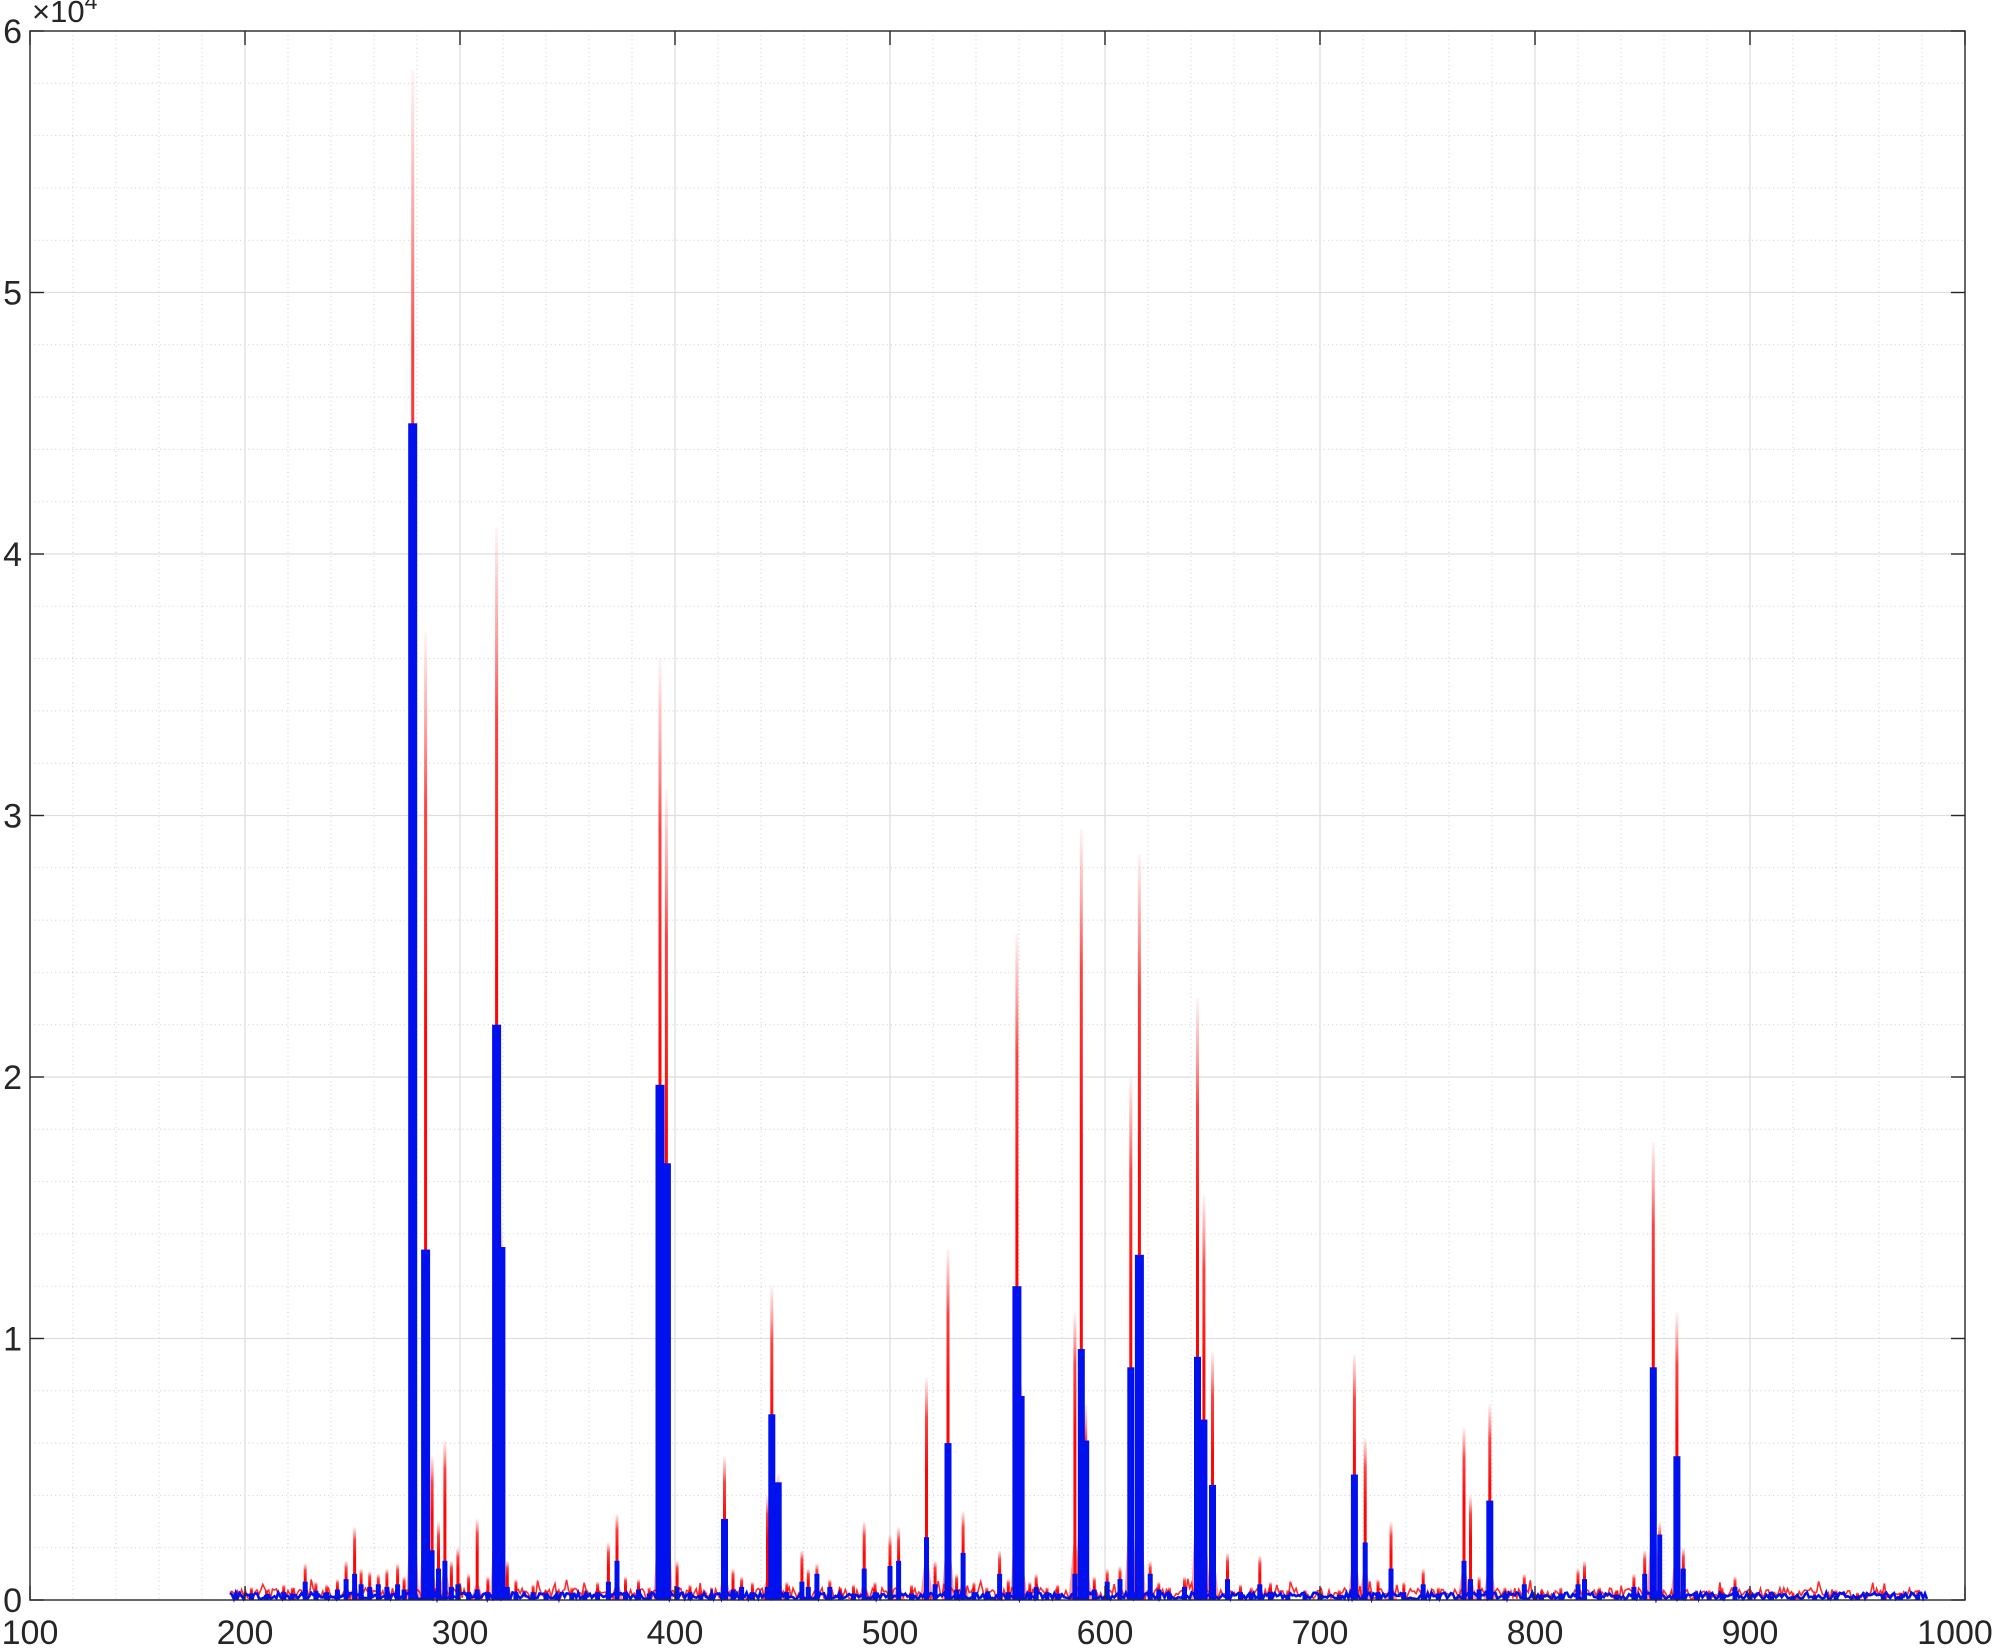  What do you see at coordinates (12, 1601) in the screenshot?
I see `y-tick-label-0: 0` at bounding box center [12, 1601].